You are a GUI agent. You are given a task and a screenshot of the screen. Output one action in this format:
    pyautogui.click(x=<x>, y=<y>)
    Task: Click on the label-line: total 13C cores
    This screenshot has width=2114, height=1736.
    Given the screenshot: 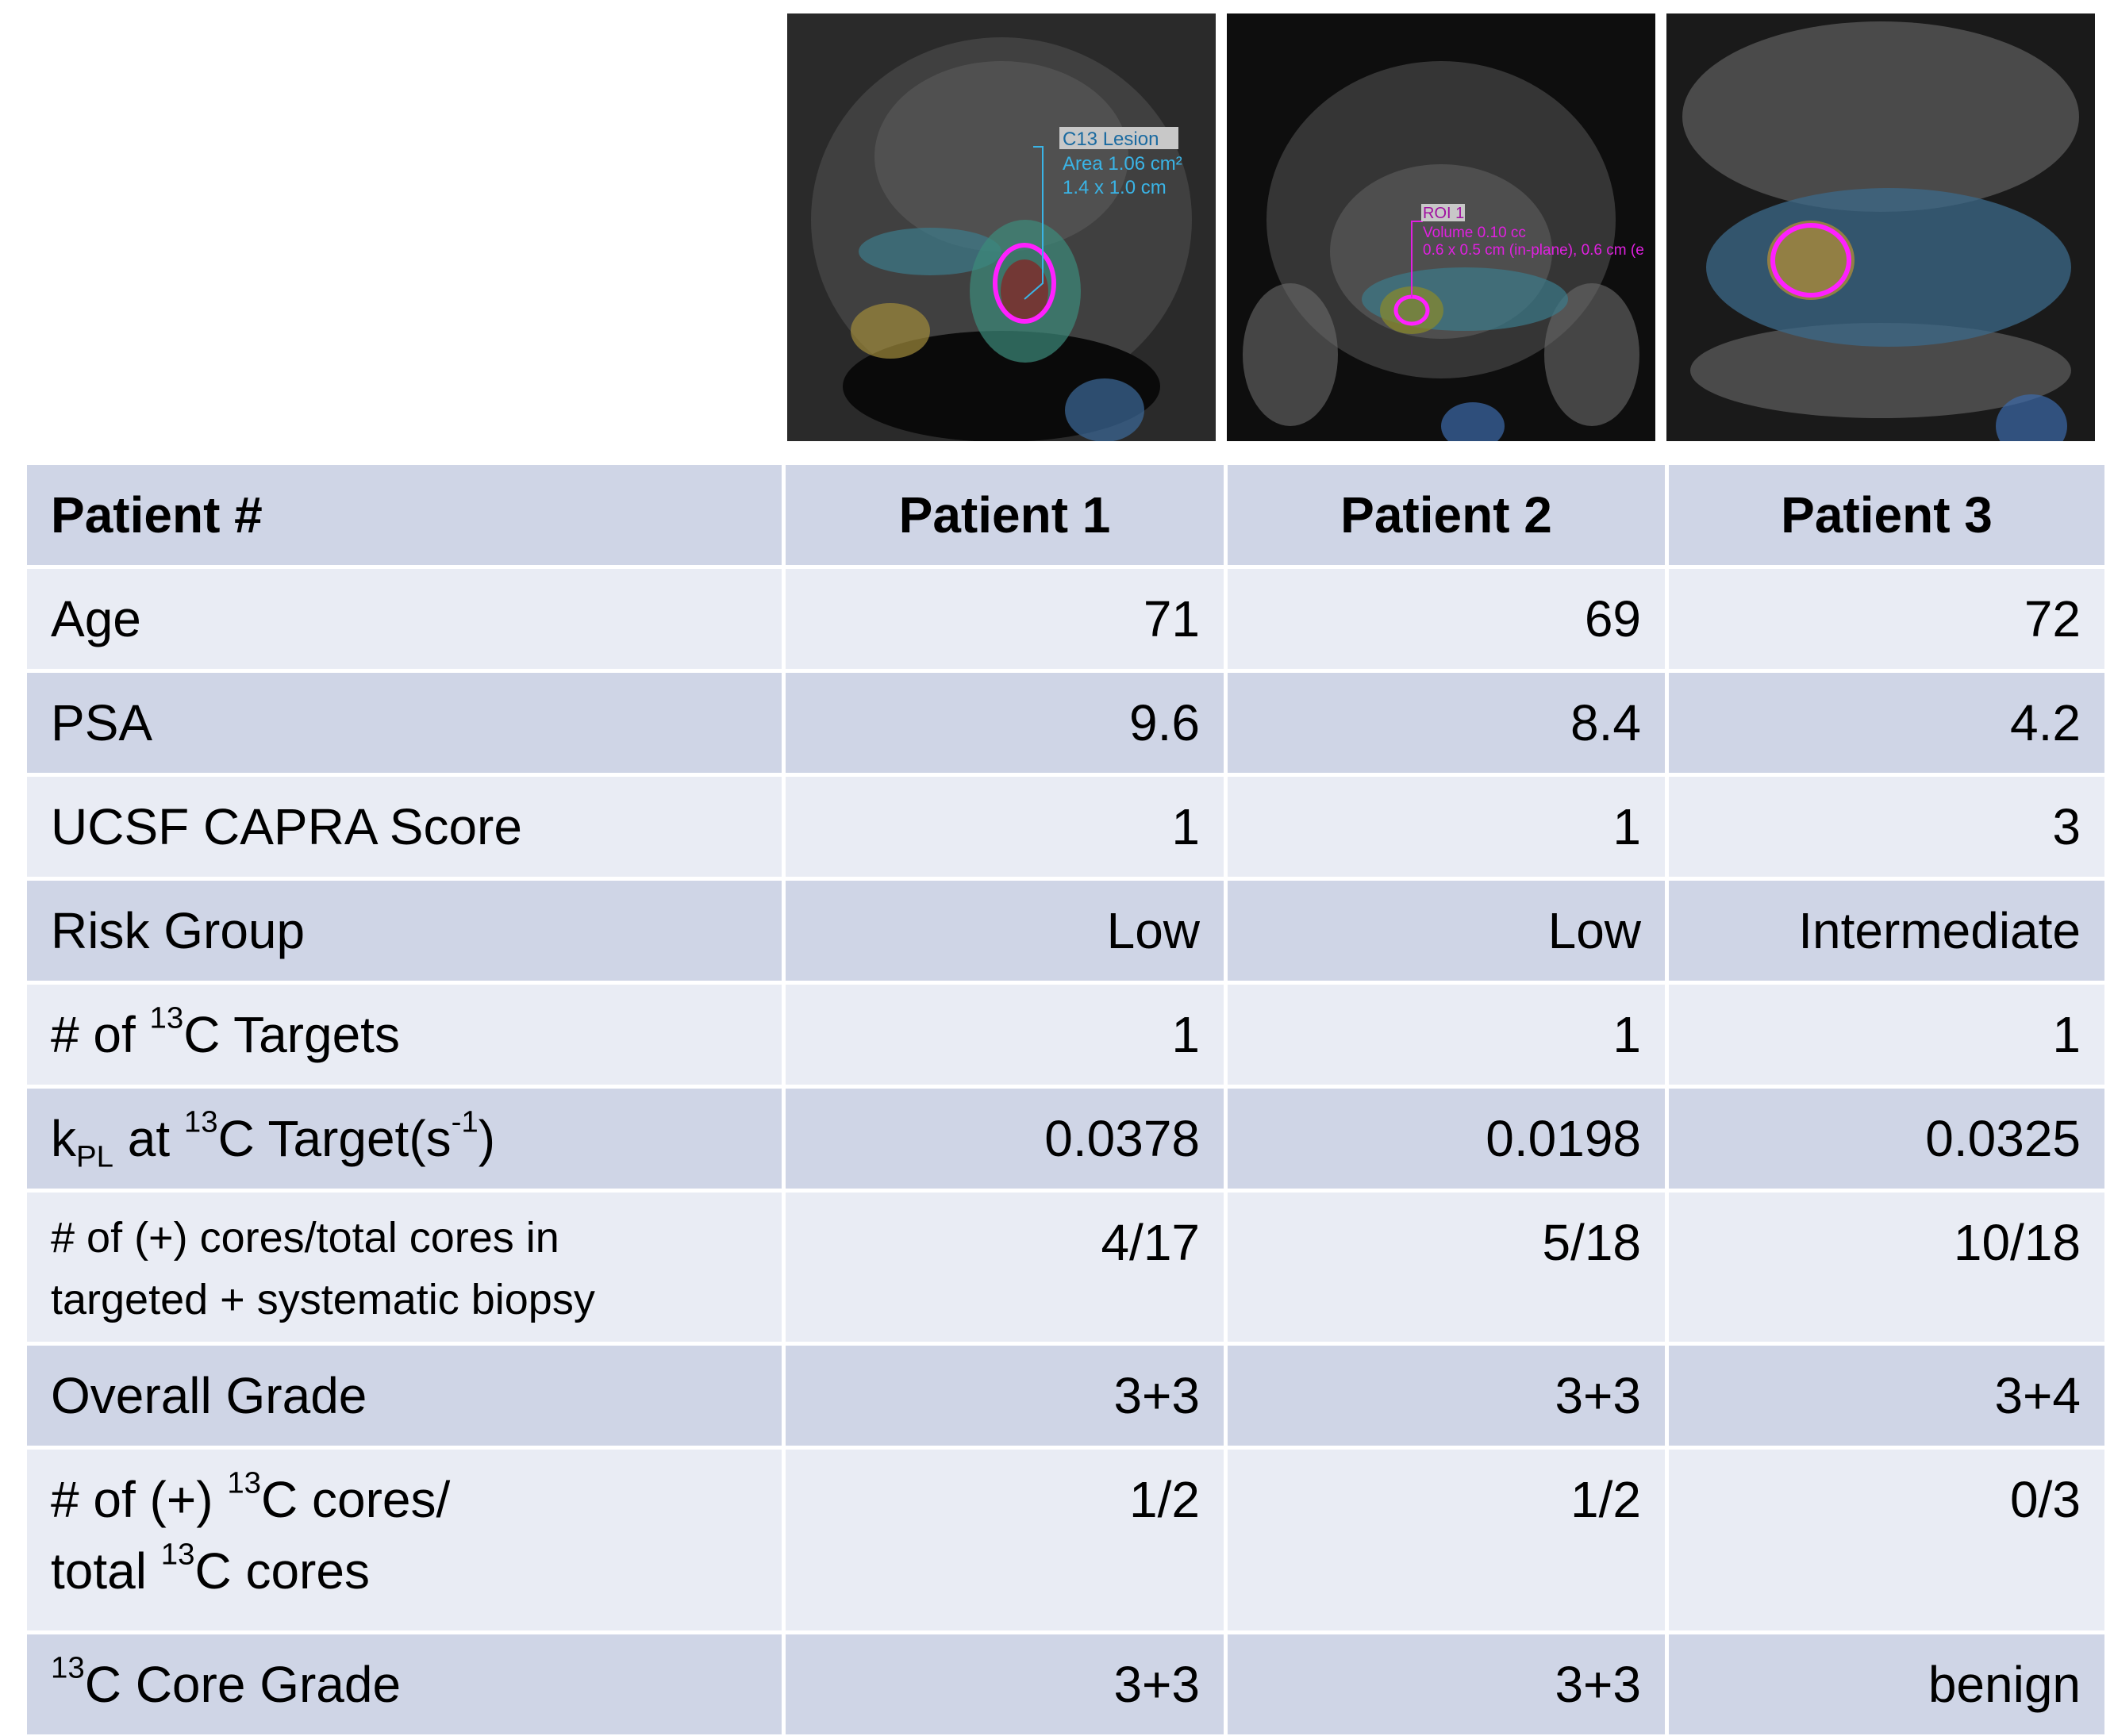 What is the action you would take?
    pyautogui.click(x=404, y=1571)
    